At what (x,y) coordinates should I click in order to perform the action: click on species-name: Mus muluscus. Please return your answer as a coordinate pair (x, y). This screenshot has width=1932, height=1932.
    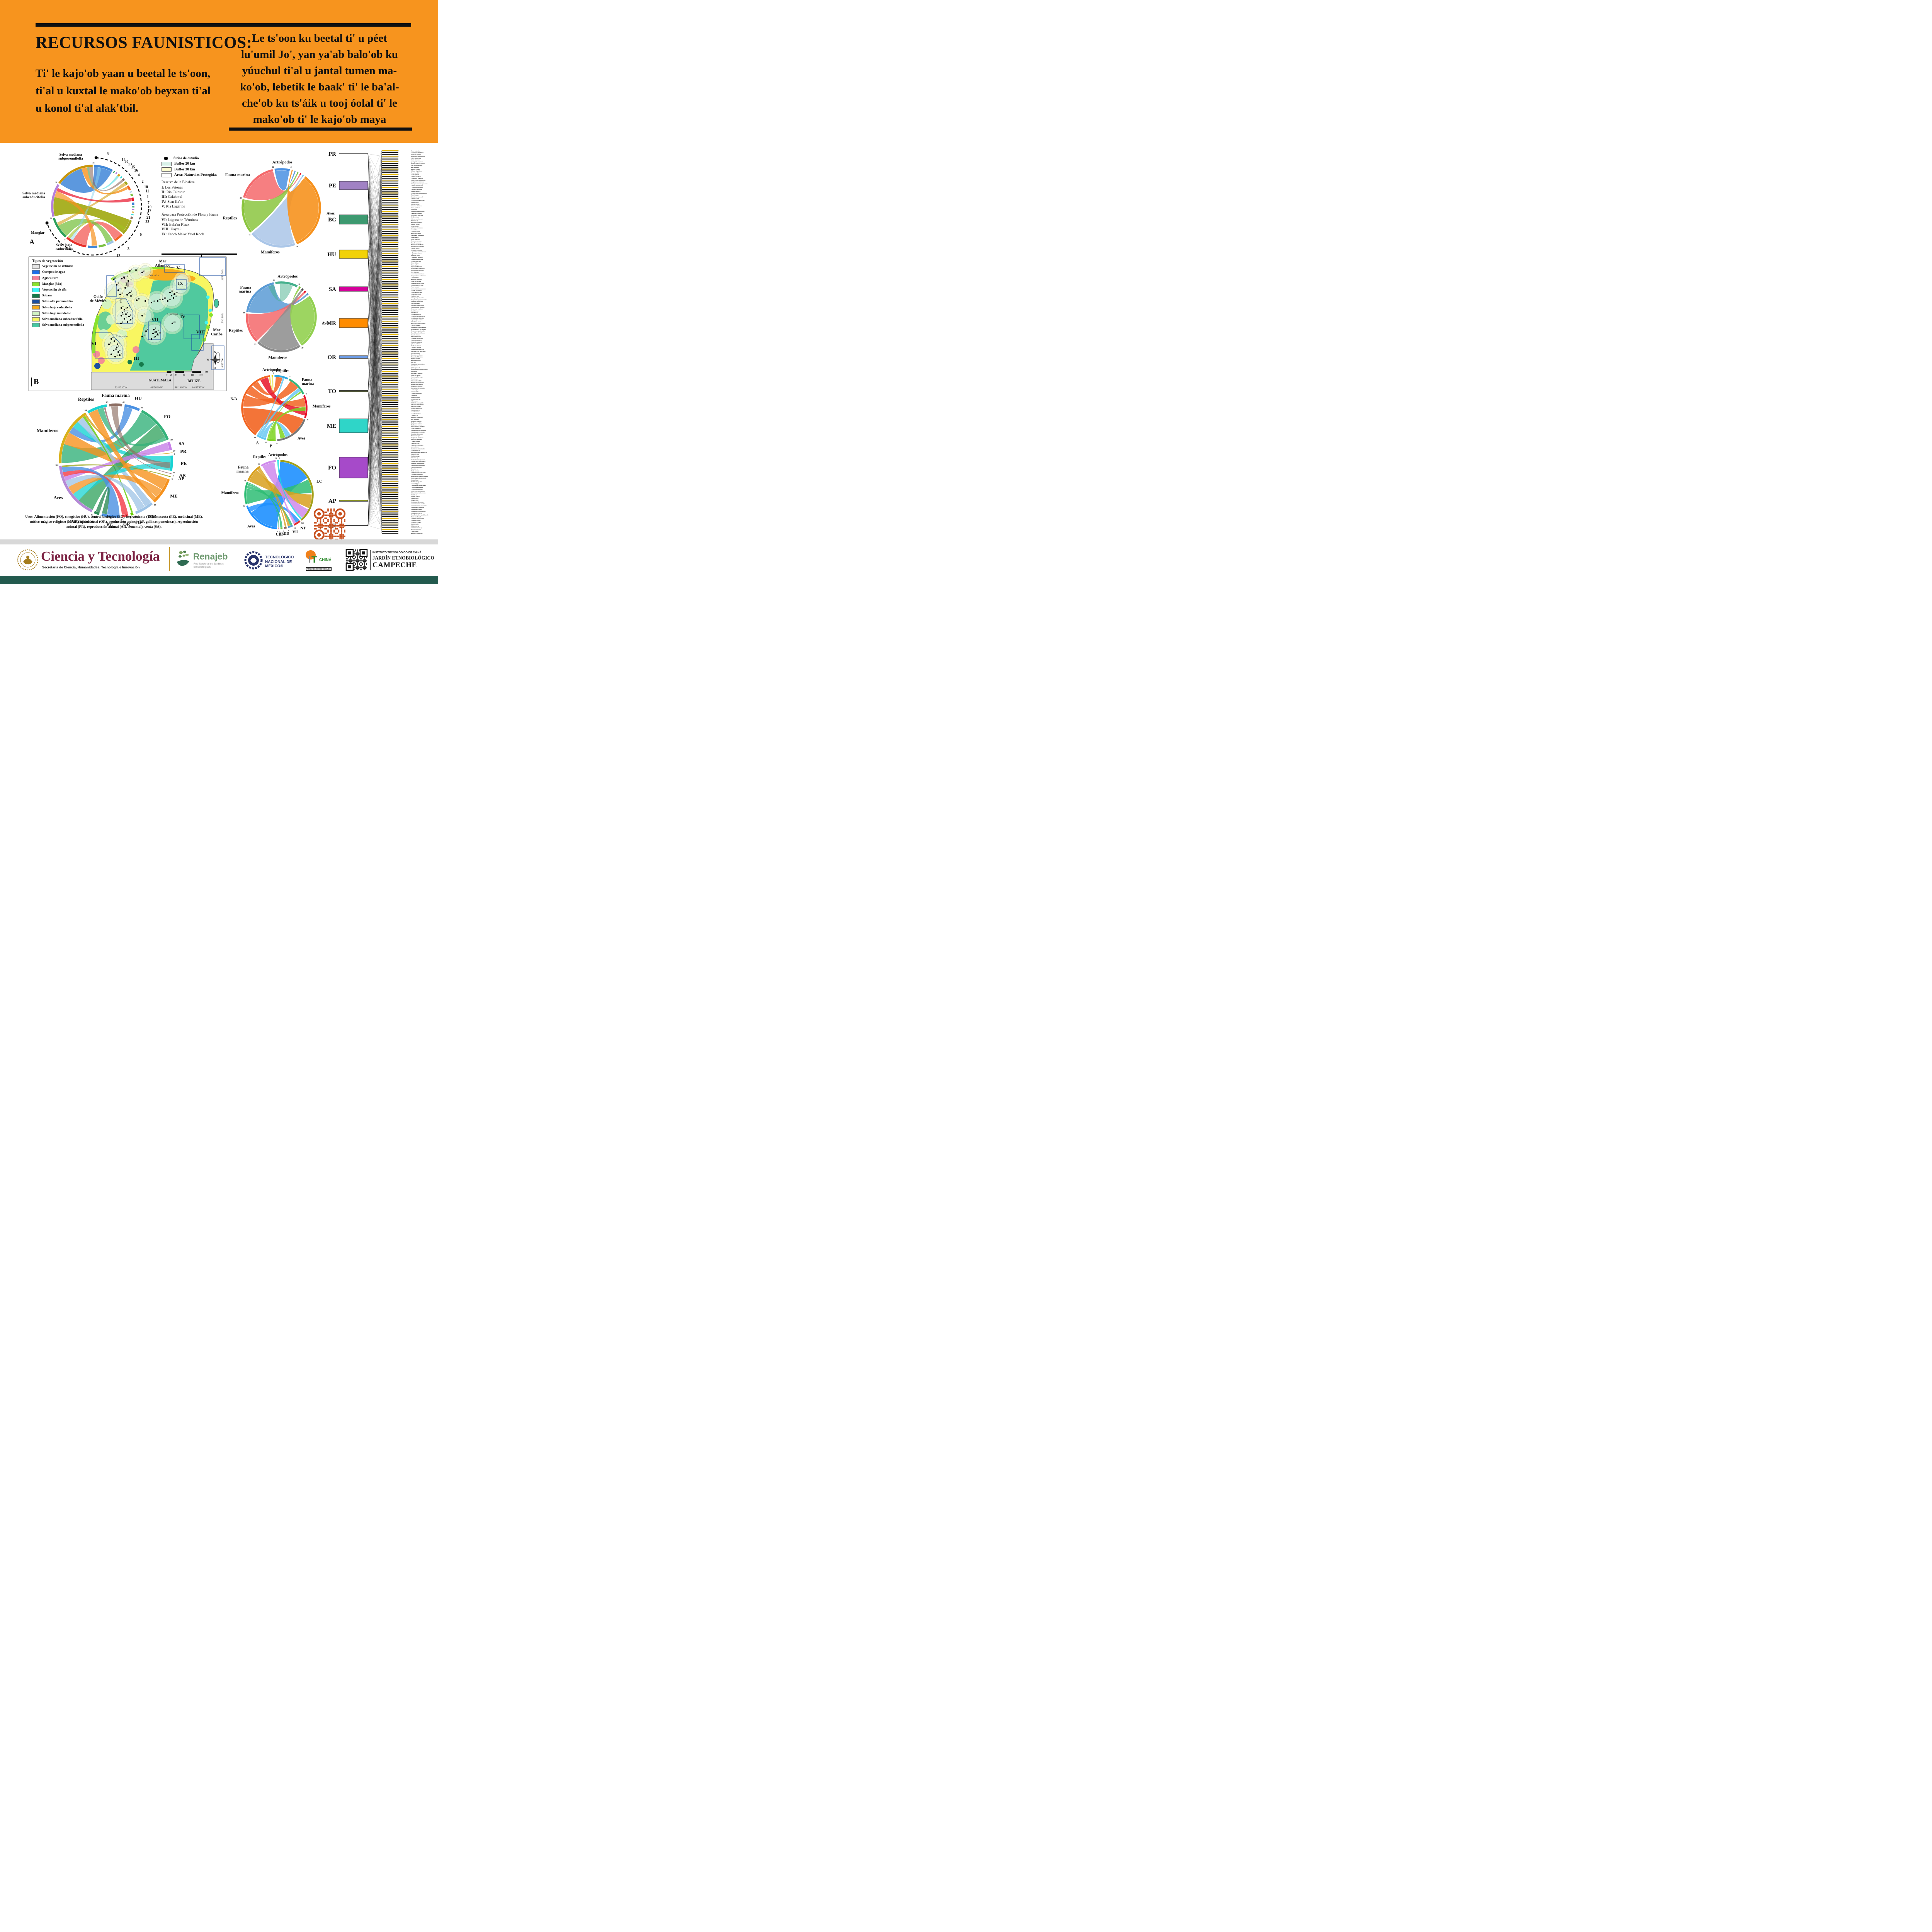
    Looking at the image, I should click on (415, 168).